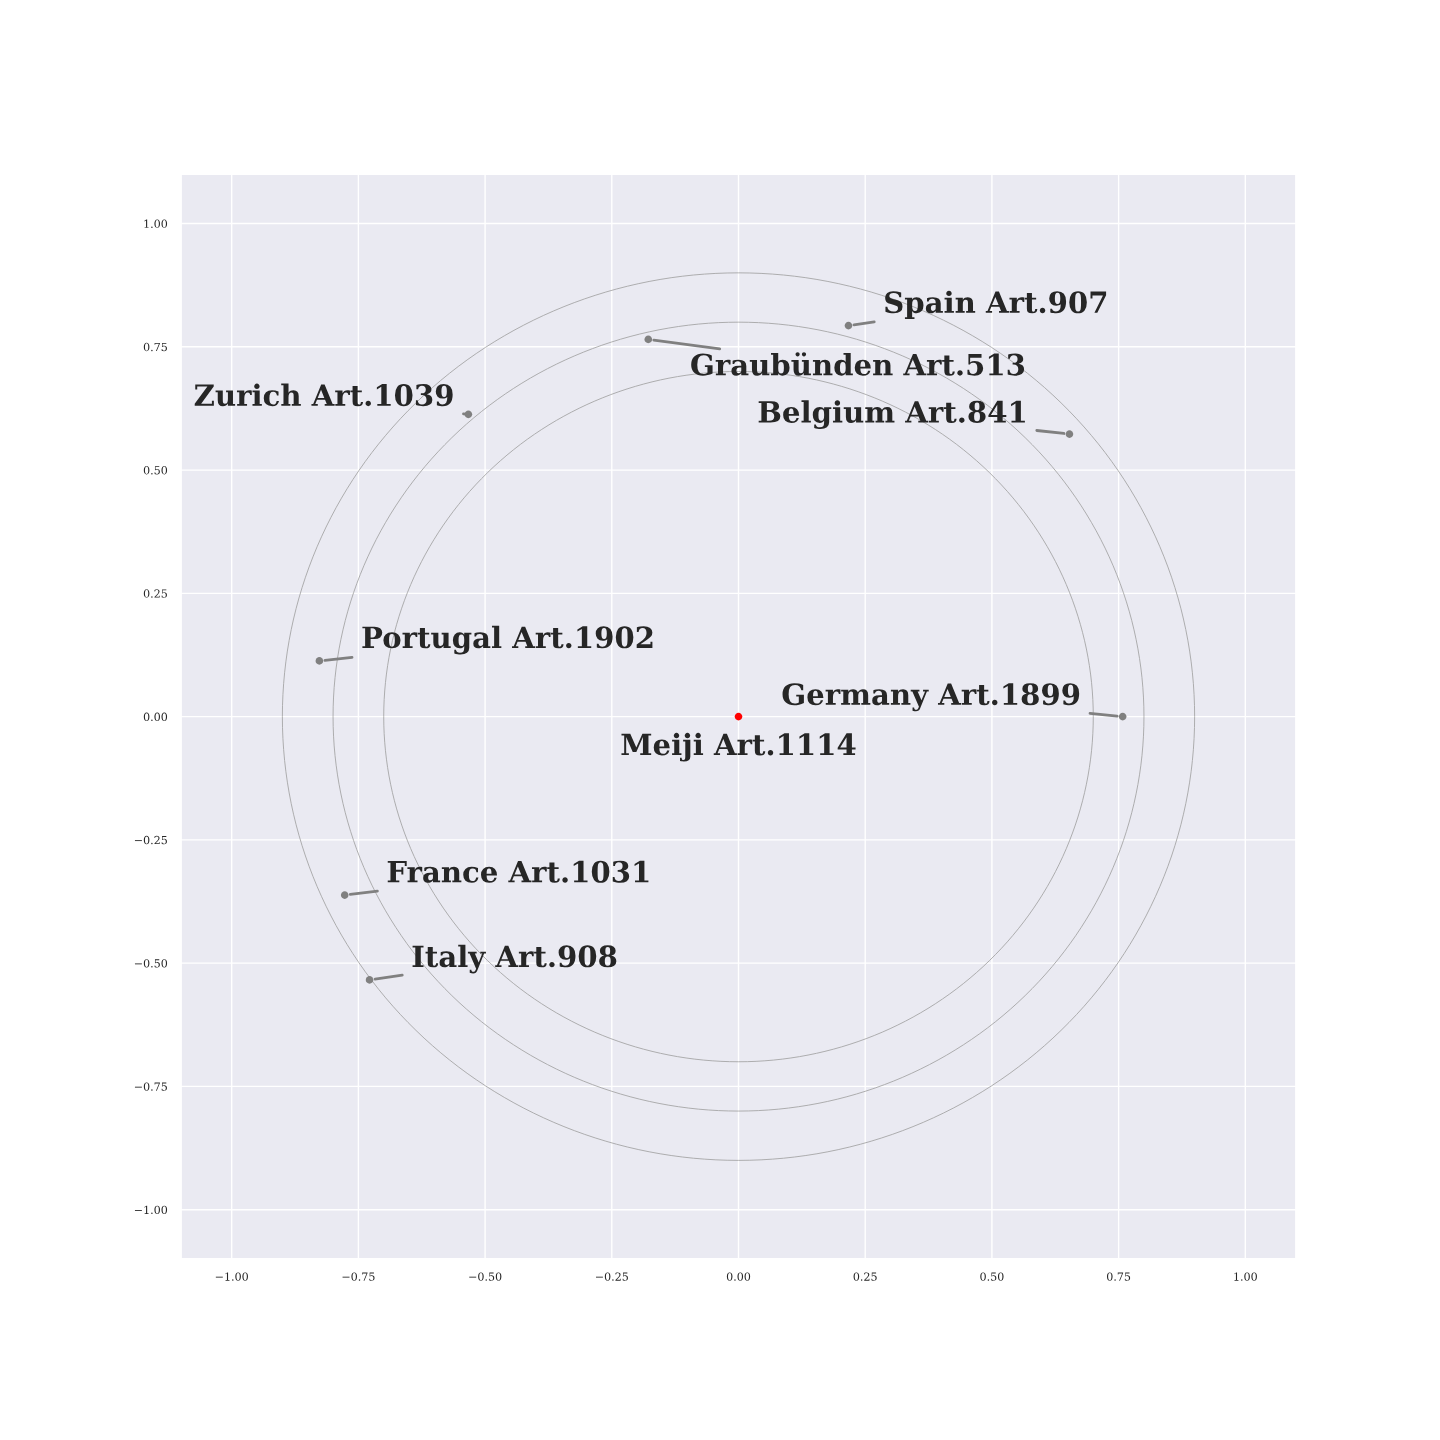  What do you see at coordinates (738, 747) in the screenshot?
I see `annotation: Meiji Art.1114` at bounding box center [738, 747].